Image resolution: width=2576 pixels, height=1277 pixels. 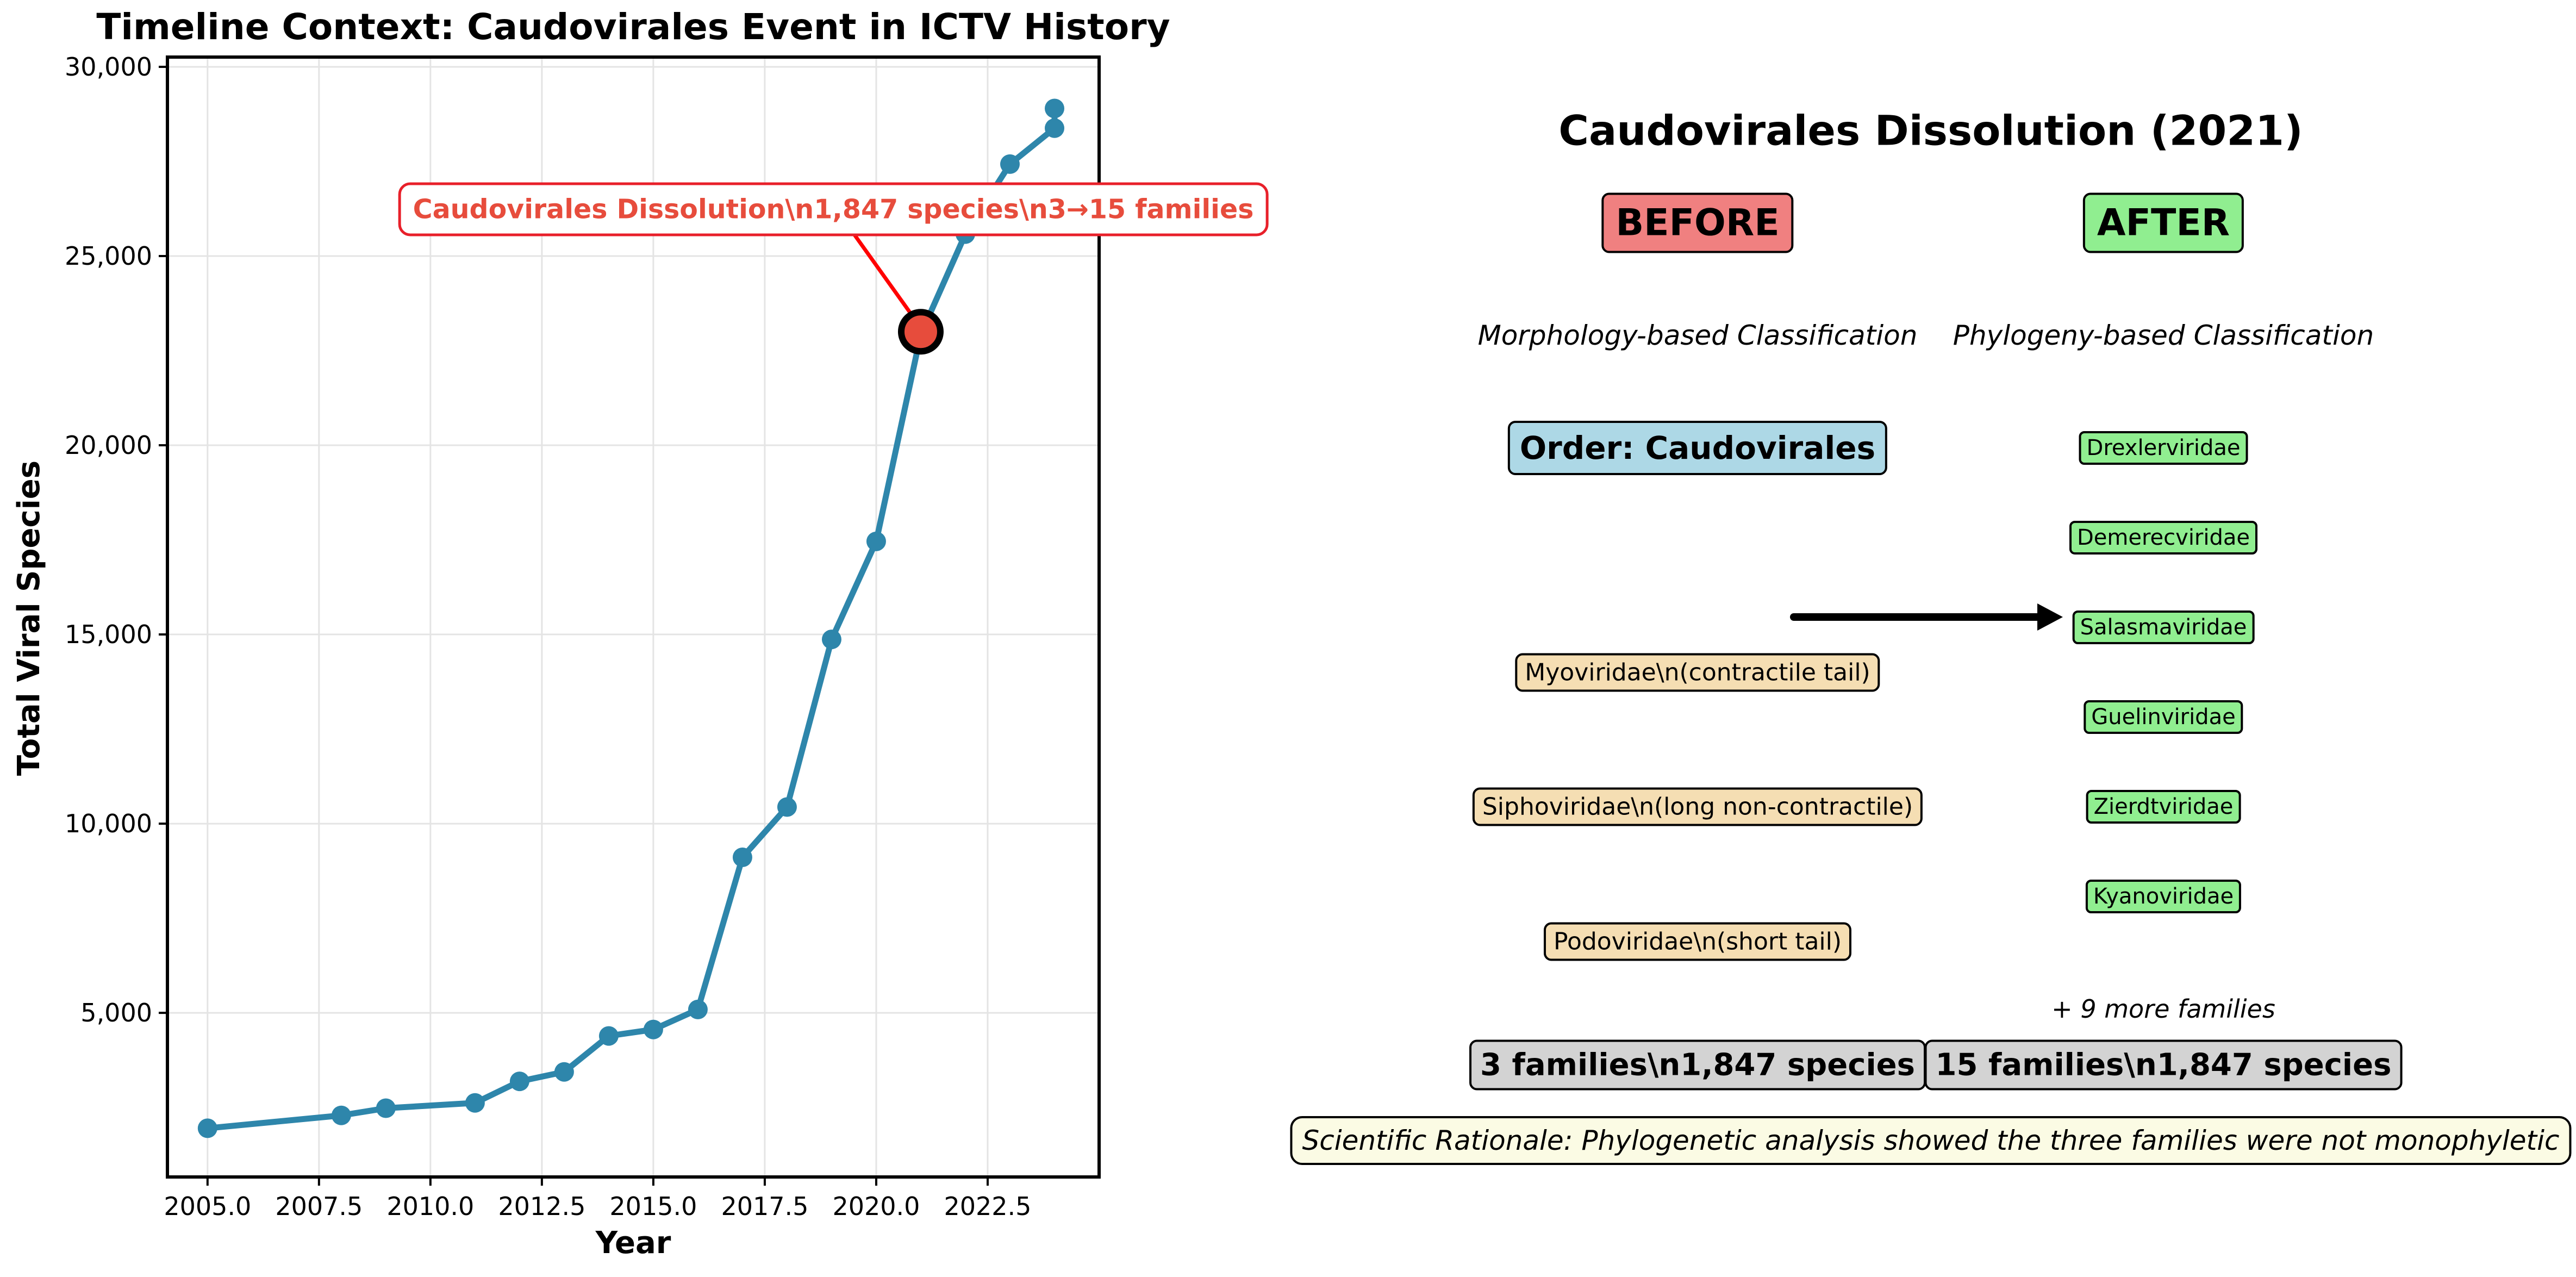 What do you see at coordinates (2163, 222) in the screenshot?
I see `after-header: AFTER` at bounding box center [2163, 222].